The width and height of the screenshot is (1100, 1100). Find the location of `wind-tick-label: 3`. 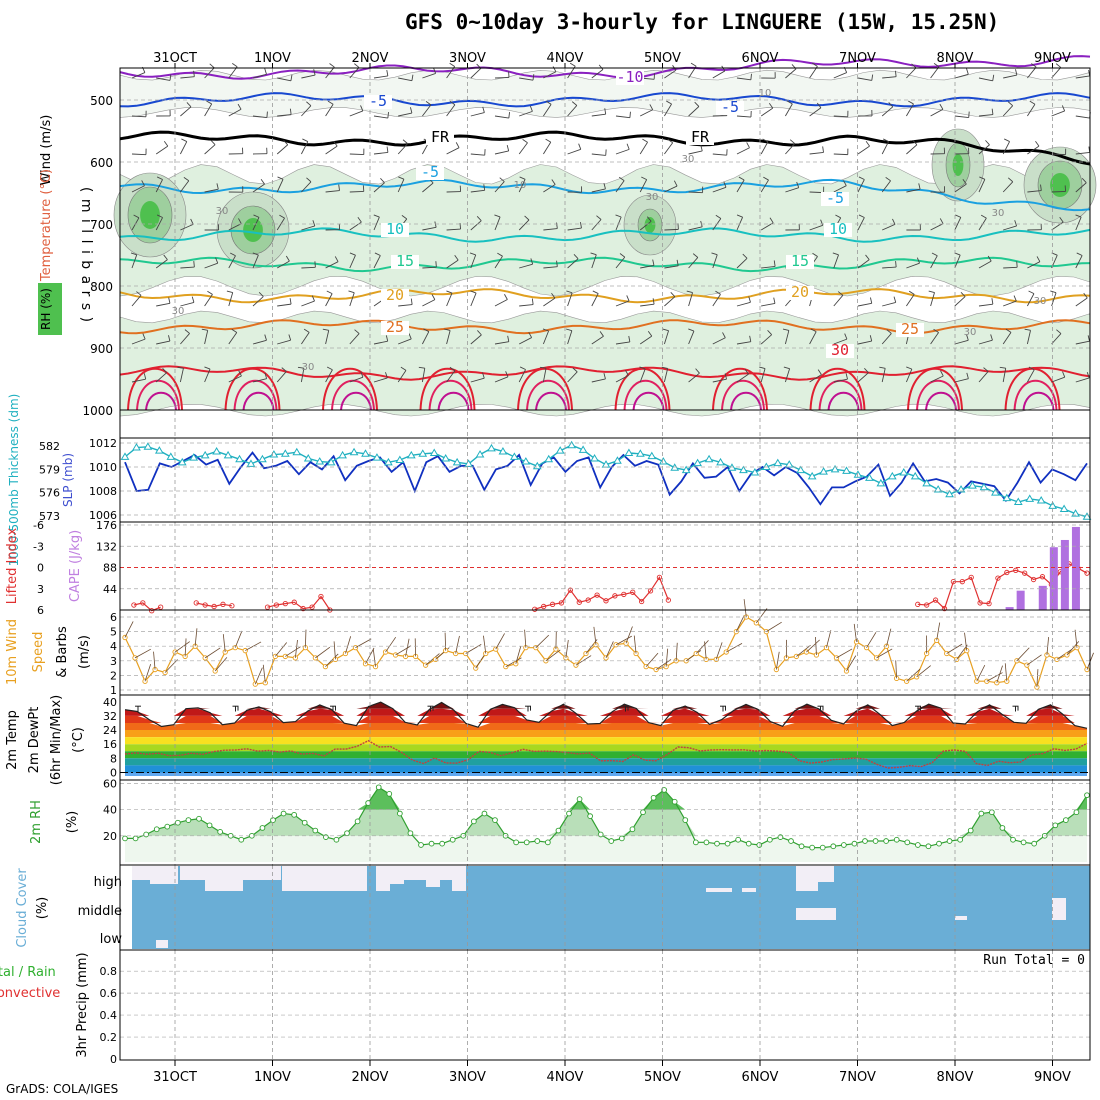

wind-tick-label: 3 is located at coordinates (113, 661).